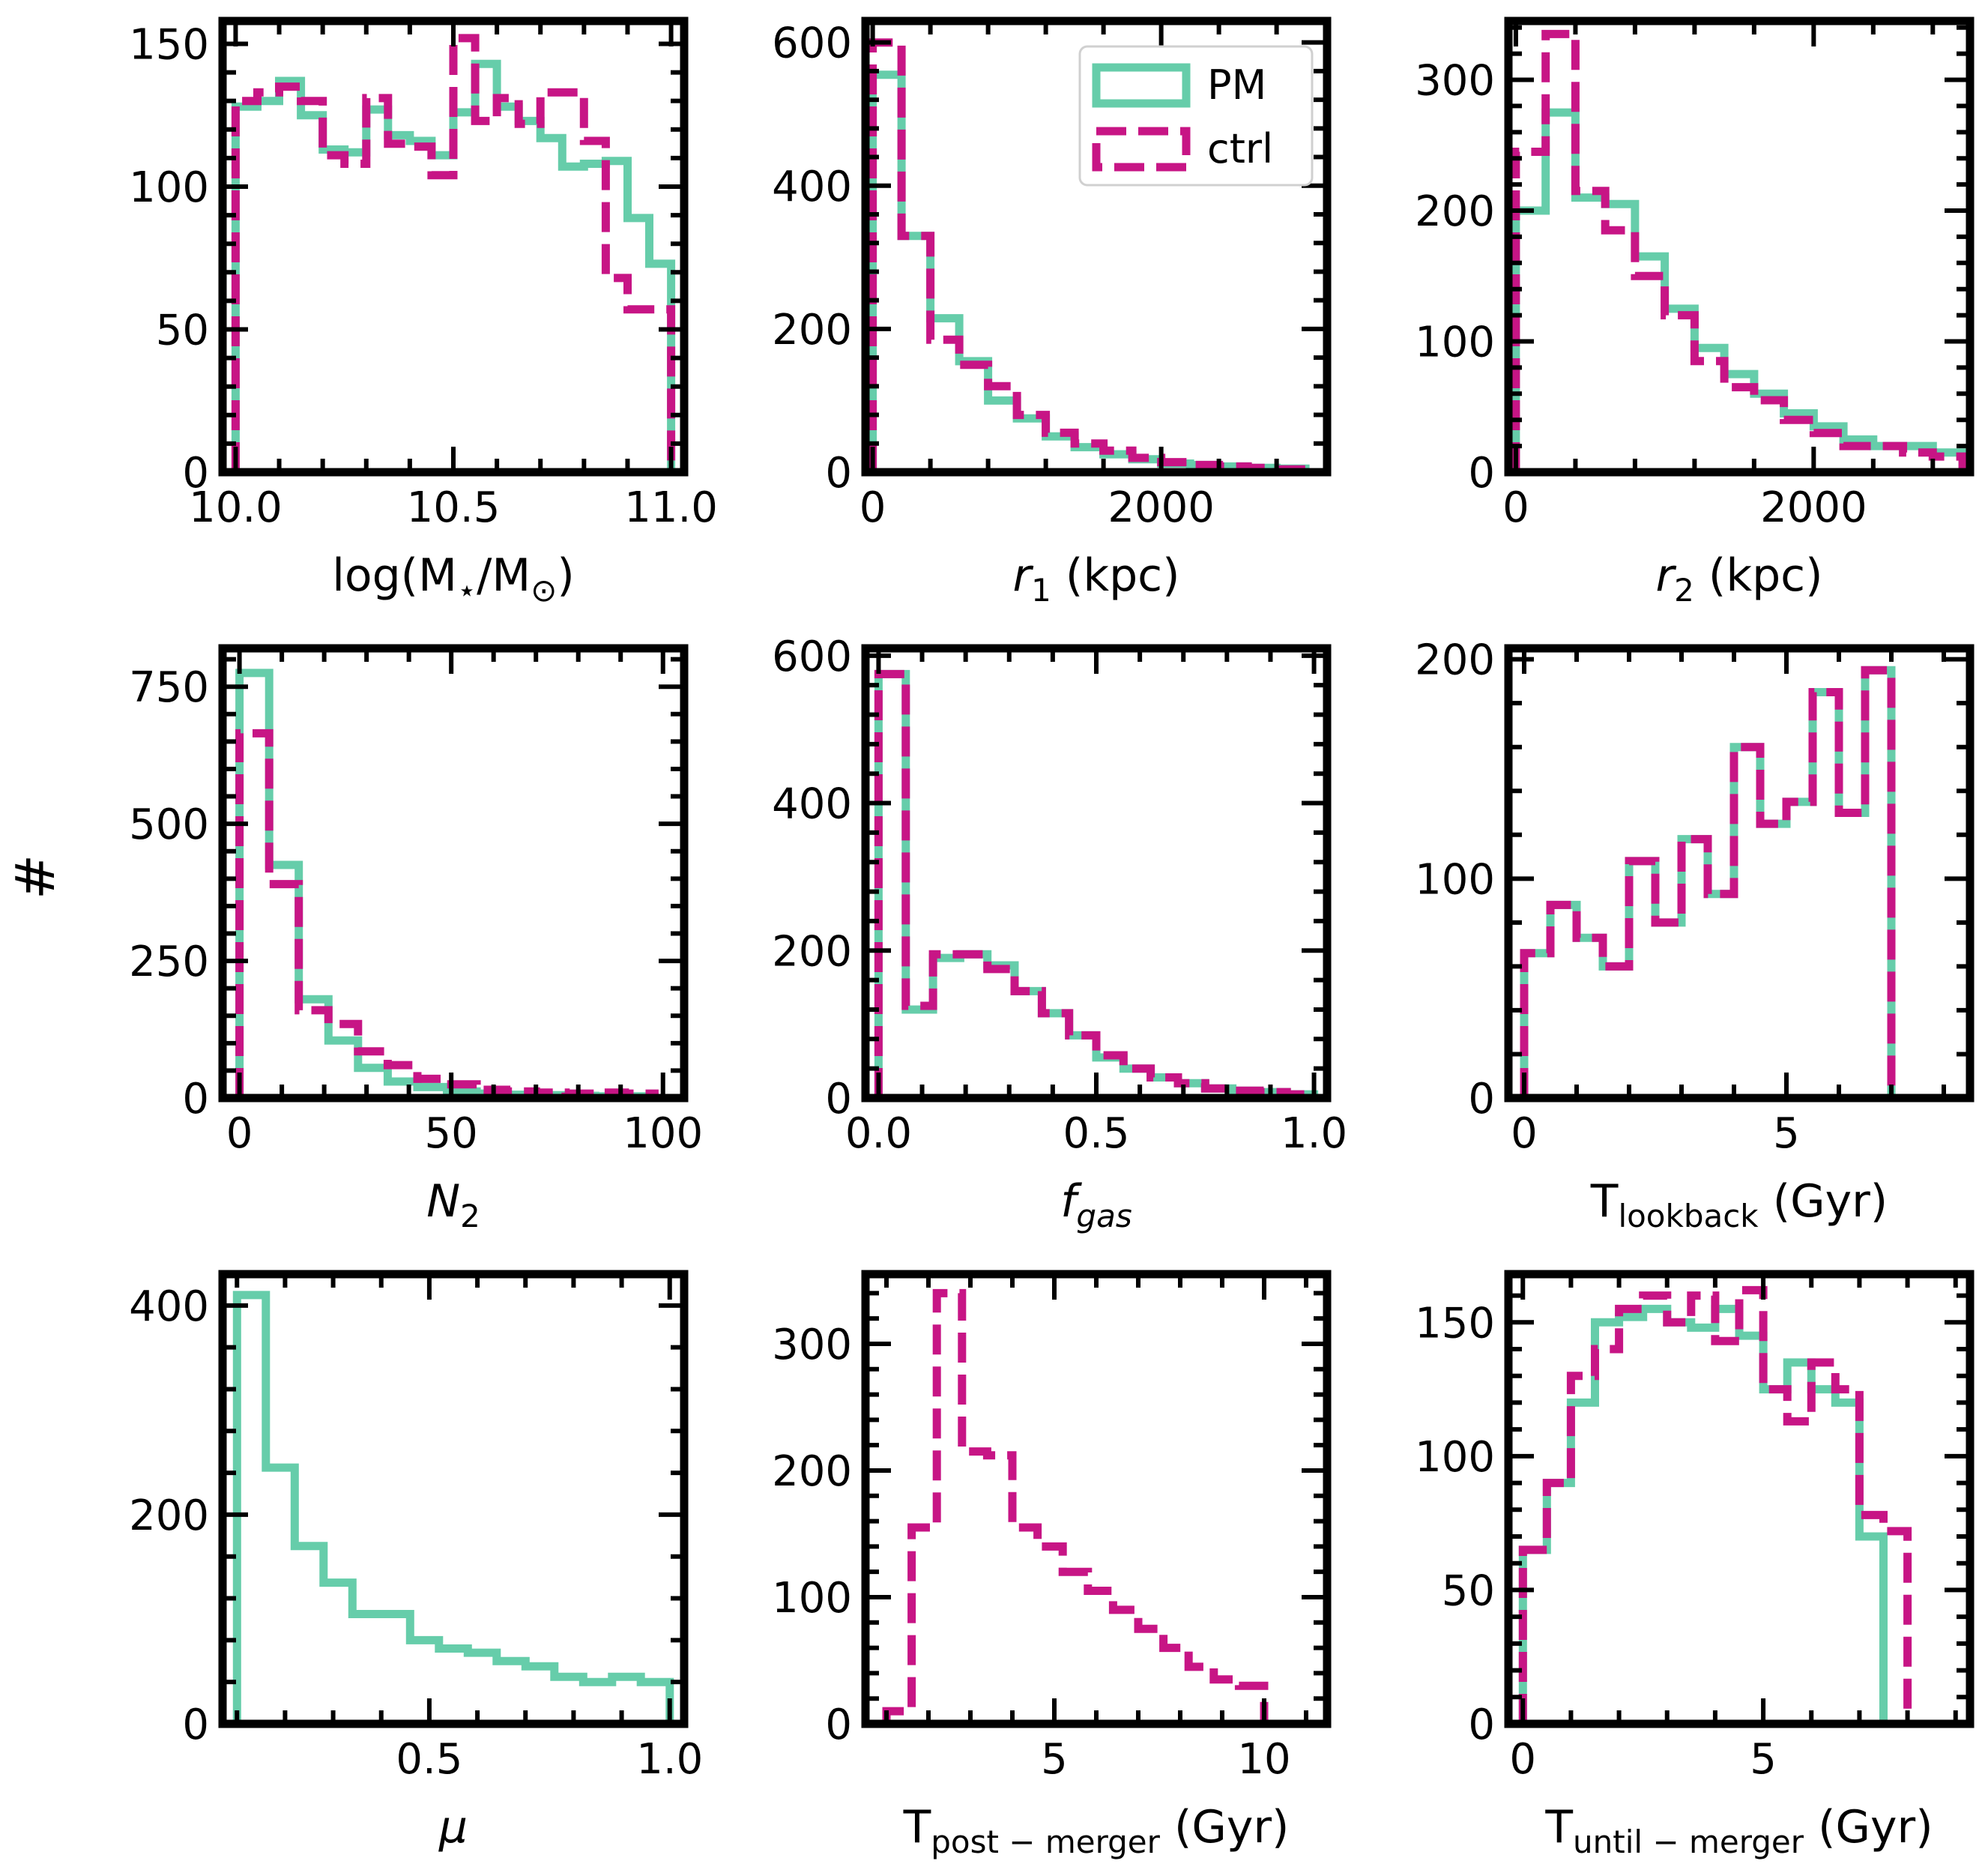 This screenshot has height=1870, width=1988. What do you see at coordinates (1240, 148) in the screenshot?
I see `legend-label-ctrl: ctrl` at bounding box center [1240, 148].